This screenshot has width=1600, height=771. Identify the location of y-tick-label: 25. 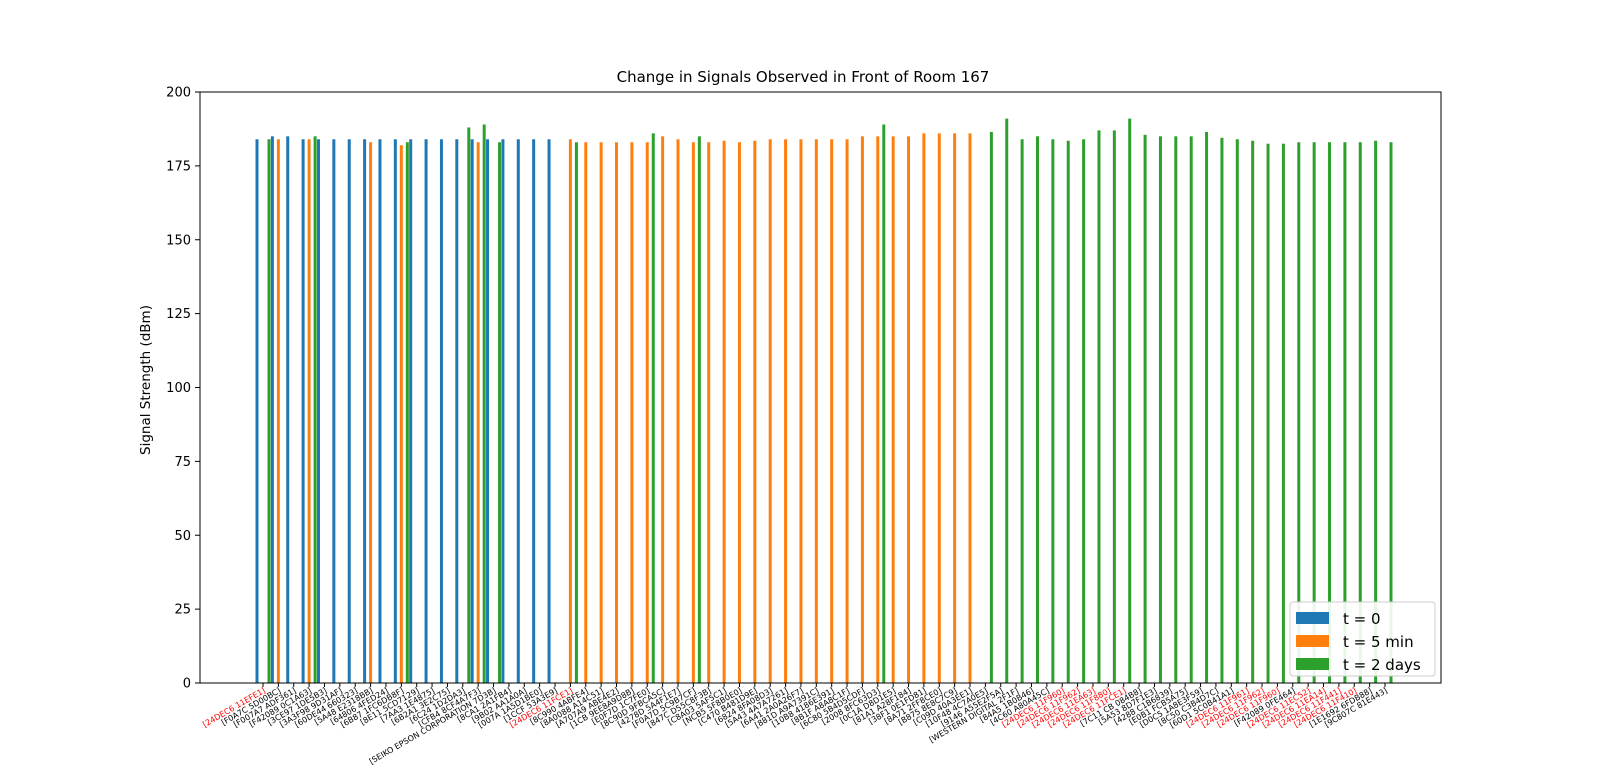
(182, 610).